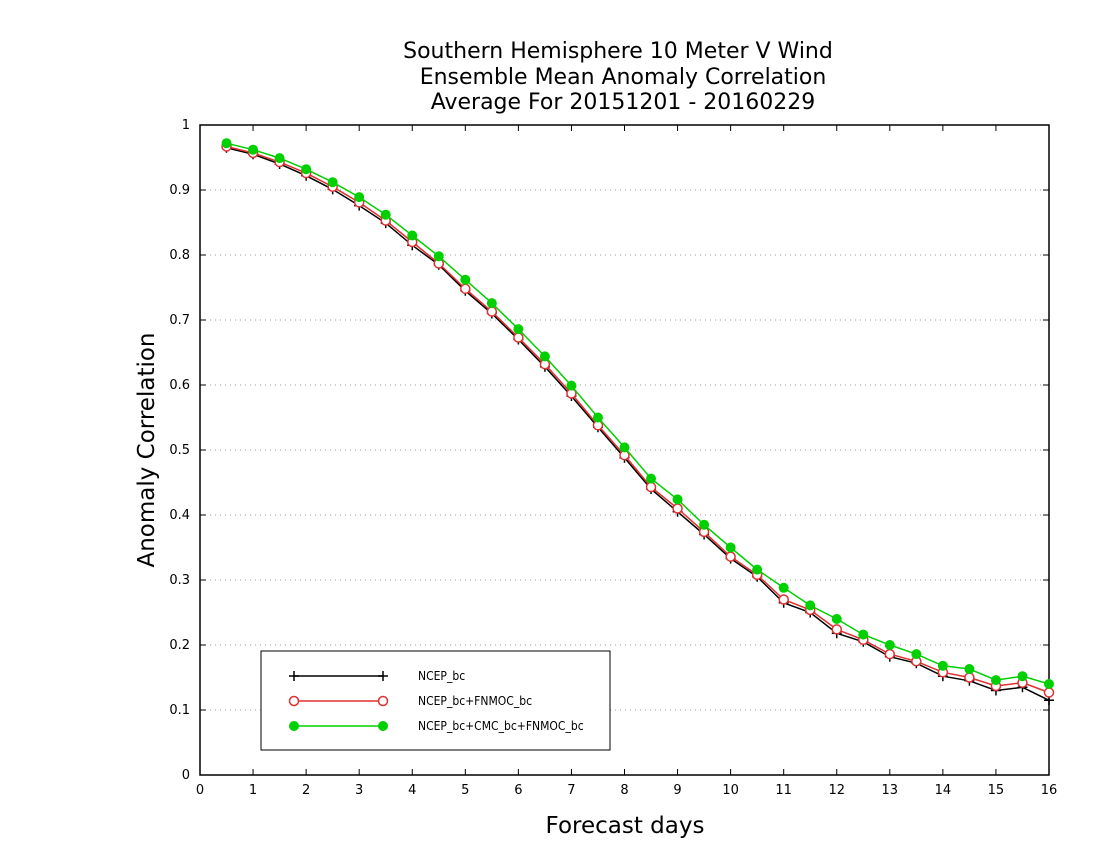 This screenshot has height=850, width=1100. Describe the element at coordinates (179, 580) in the screenshot. I see `y-tick-label: 0.3` at that location.